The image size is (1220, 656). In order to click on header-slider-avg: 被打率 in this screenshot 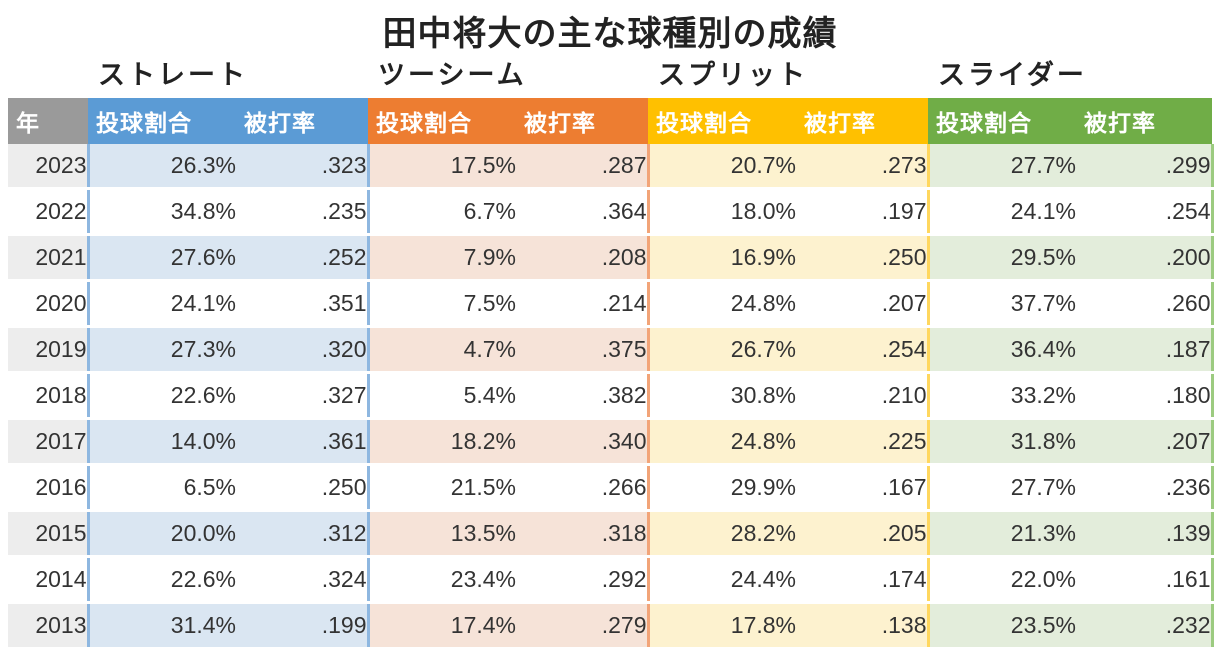, I will do `click(1144, 121)`.